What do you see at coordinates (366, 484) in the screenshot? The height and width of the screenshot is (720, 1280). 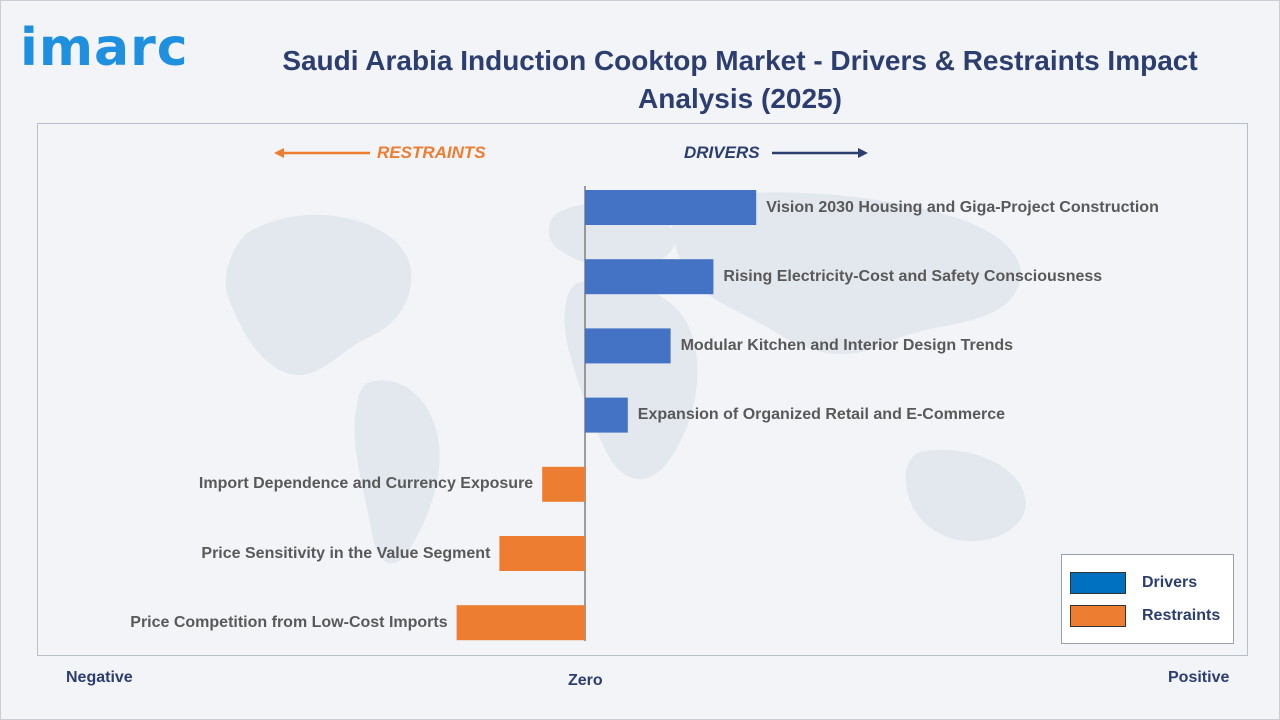 I see `bar-label-5: Import Dependence and Currency Exposure` at bounding box center [366, 484].